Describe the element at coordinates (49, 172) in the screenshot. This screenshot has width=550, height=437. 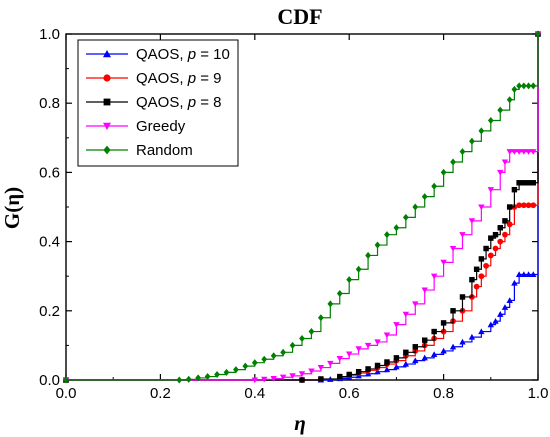
I see `y-tick-label: 0.6` at that location.